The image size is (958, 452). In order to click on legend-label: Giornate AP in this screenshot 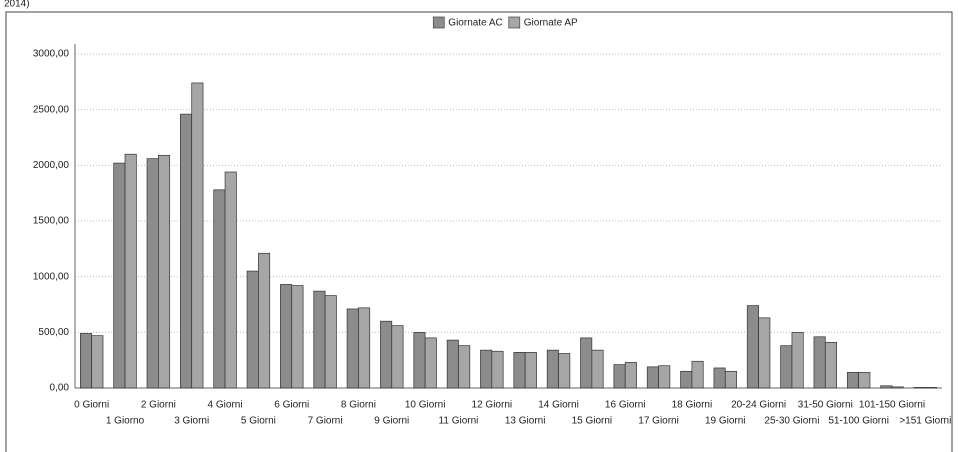, I will do `click(551, 23)`.